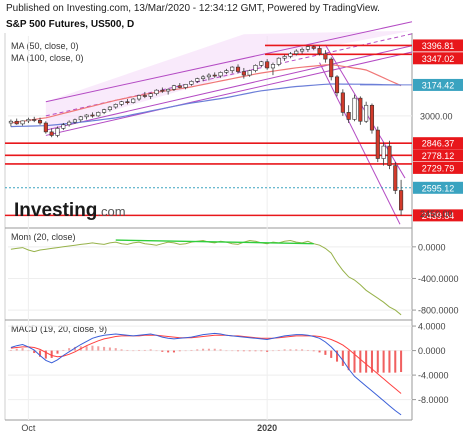  What do you see at coordinates (206, 364) in the screenshot?
I see `macd-signal-line` at bounding box center [206, 364].